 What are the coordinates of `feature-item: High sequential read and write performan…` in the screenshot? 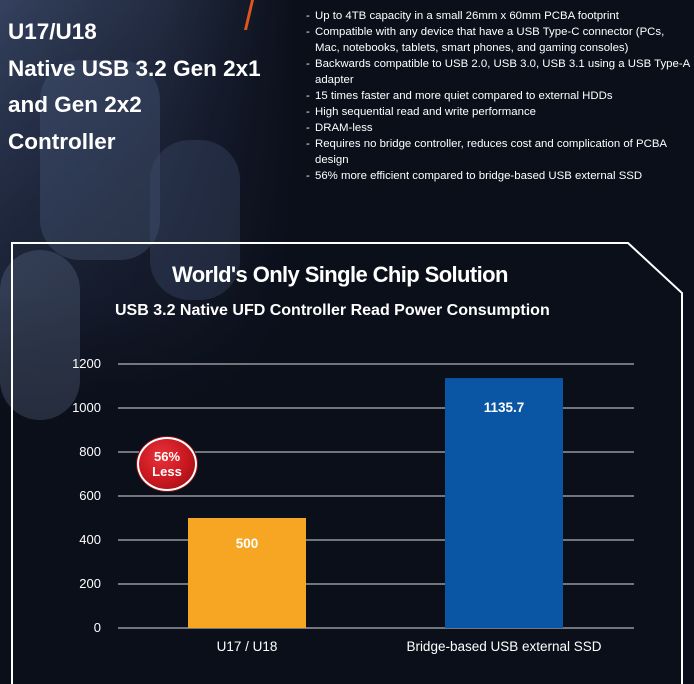 It's located at (499, 112).